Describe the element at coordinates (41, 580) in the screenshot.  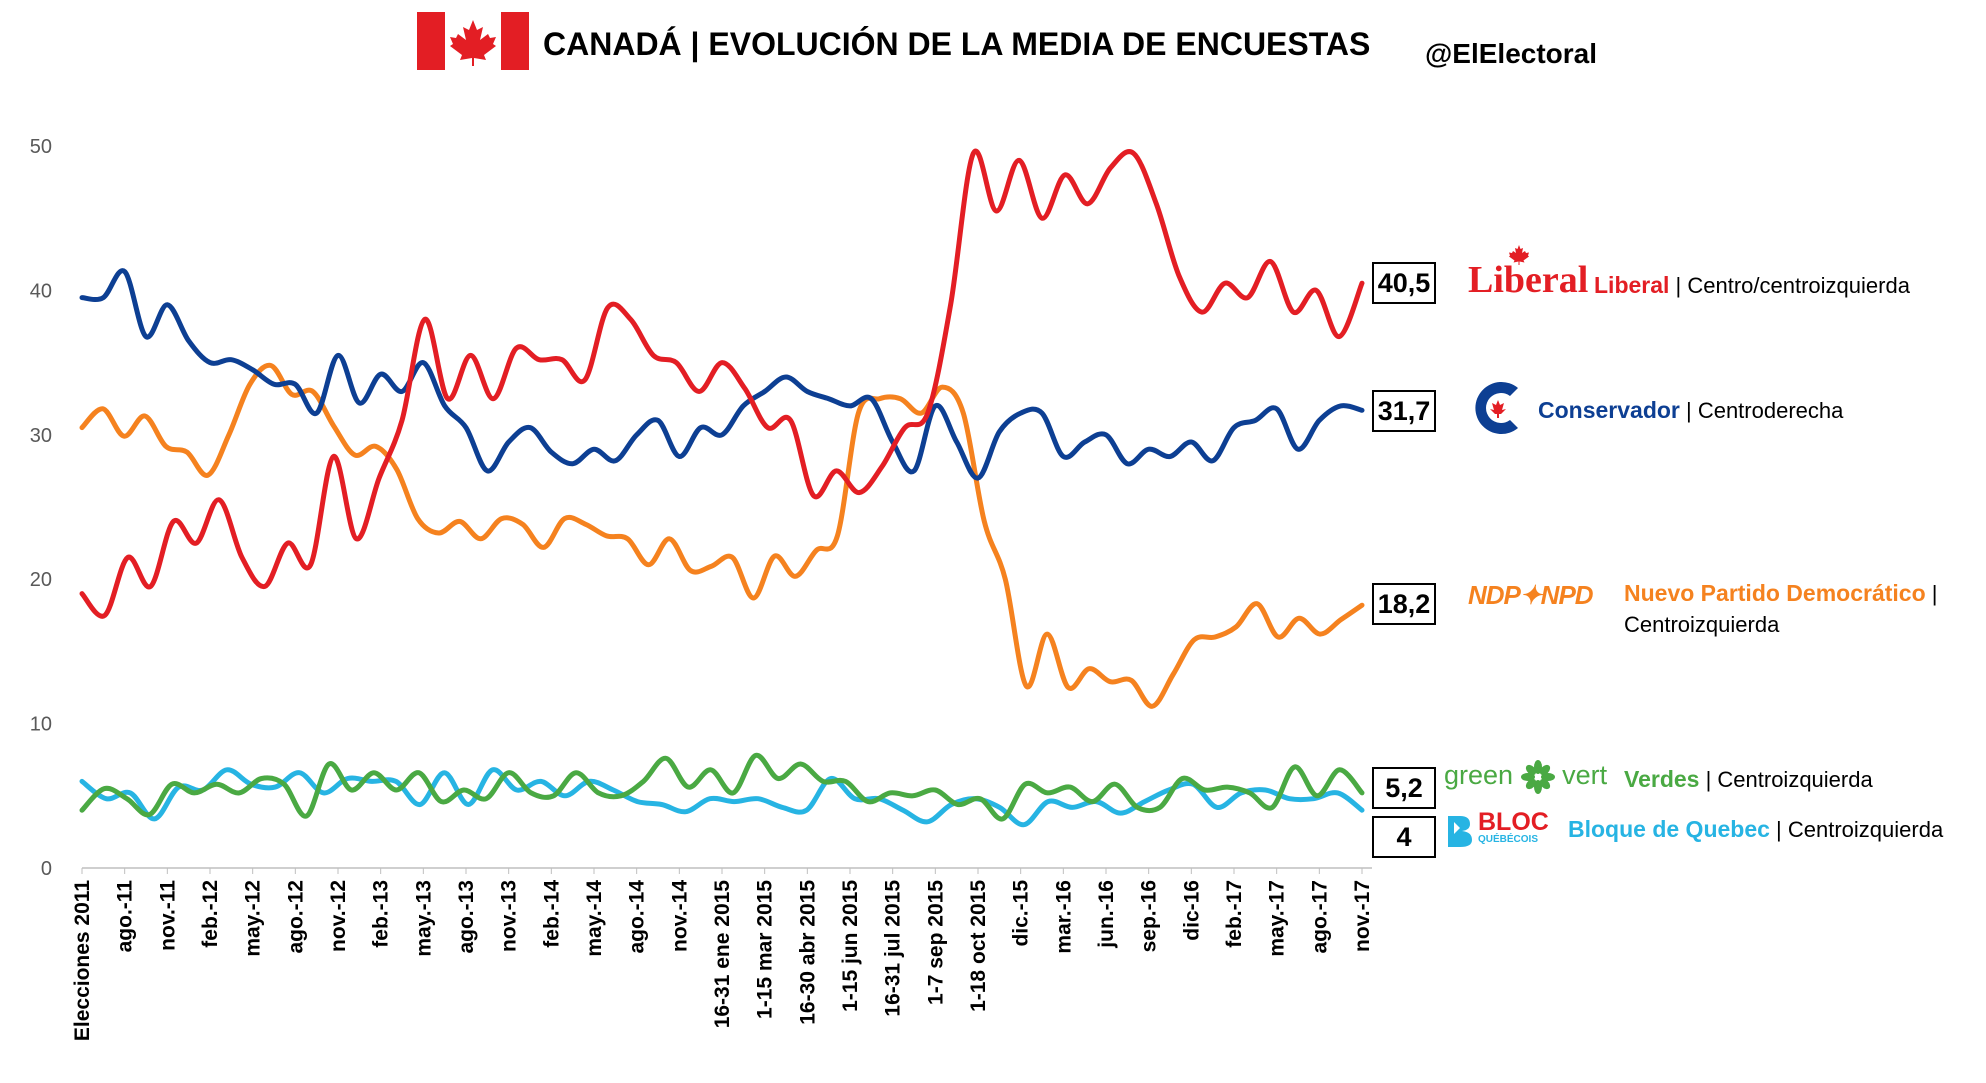
I see `y-tick-label: 20` at that location.